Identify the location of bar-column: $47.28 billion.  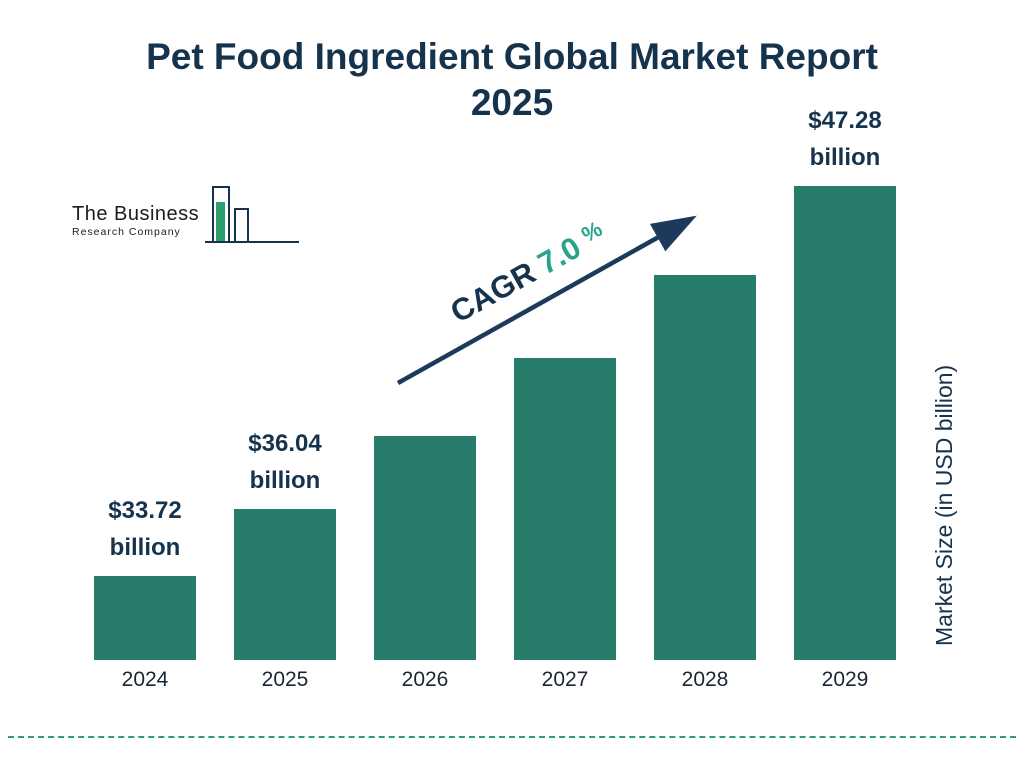
(845, 381).